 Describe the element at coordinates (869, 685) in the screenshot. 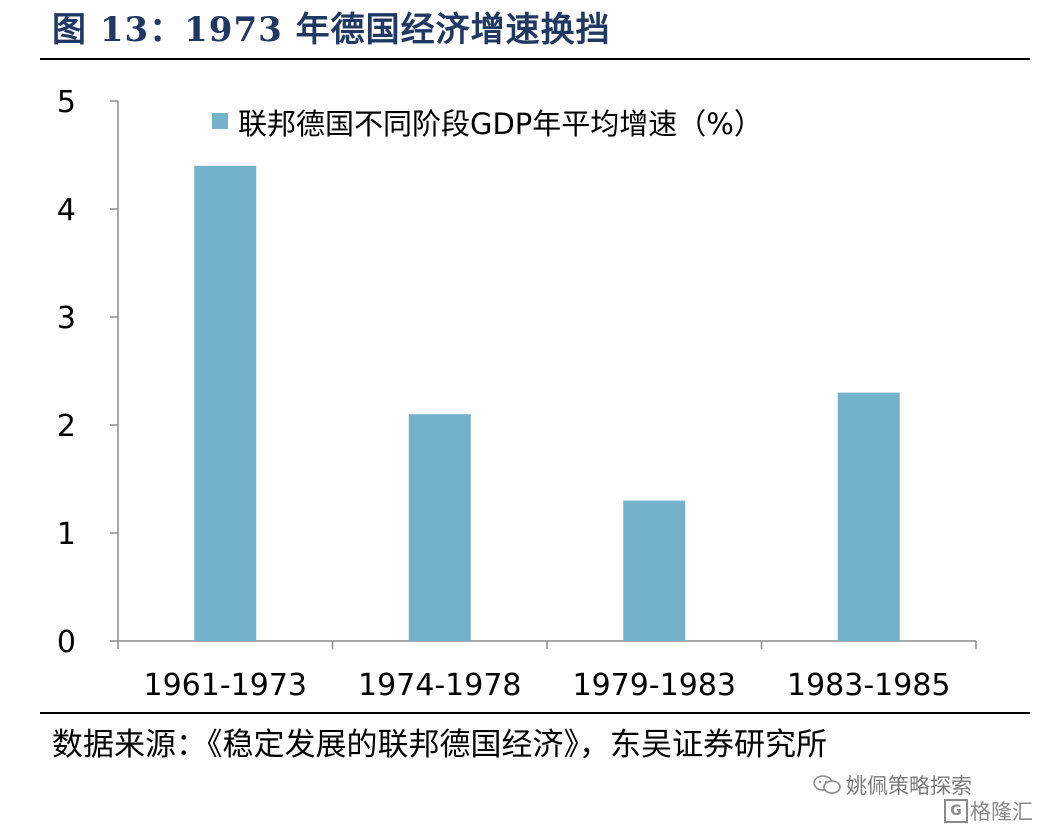

I see `x-tick-label: 1983-1985` at that location.